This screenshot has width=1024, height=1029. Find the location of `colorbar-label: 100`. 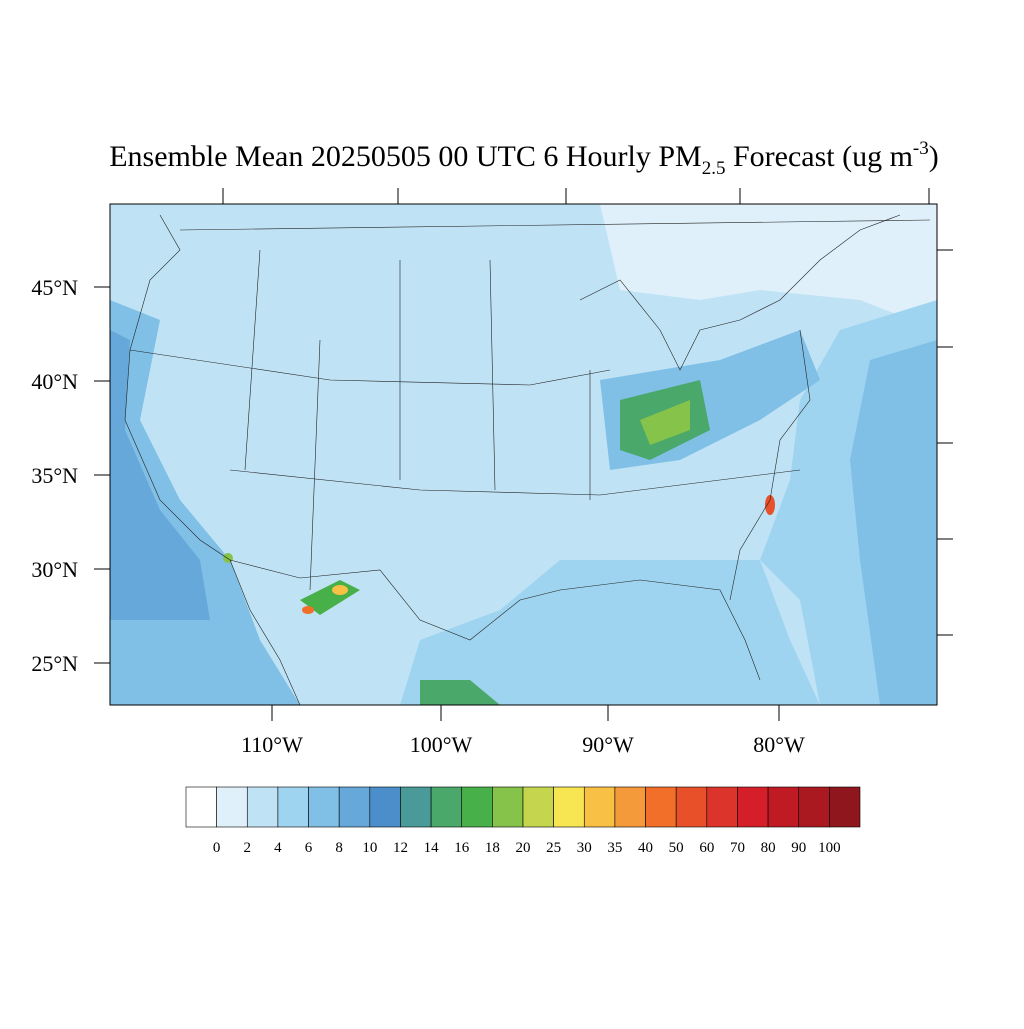

colorbar-label: 100 is located at coordinates (829, 848).